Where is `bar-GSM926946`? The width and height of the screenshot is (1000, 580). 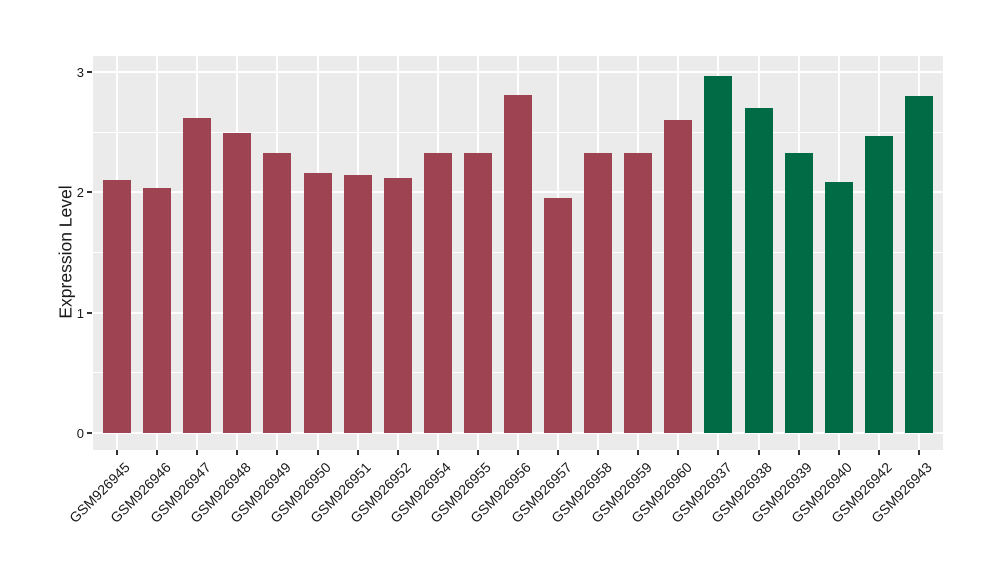
bar-GSM926946 is located at coordinates (157, 310).